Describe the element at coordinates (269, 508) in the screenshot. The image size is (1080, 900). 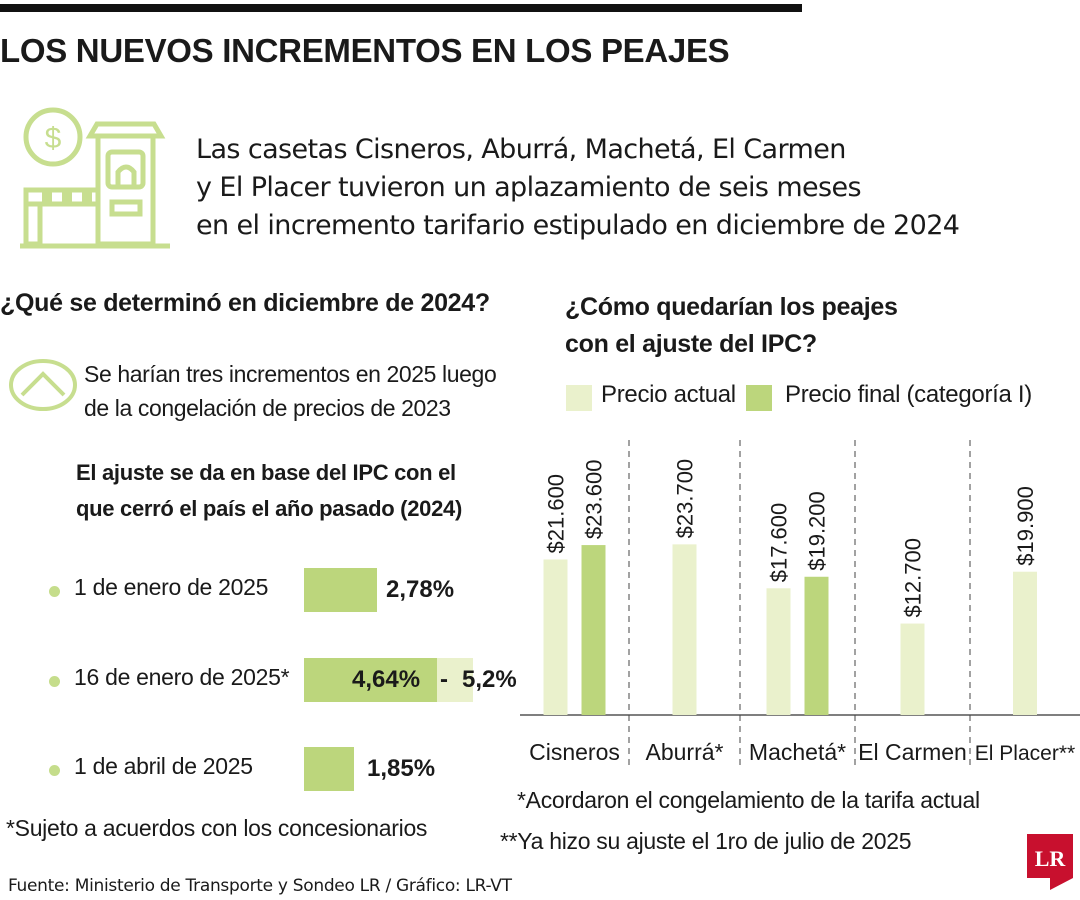
I see `basis-line: que cerró el país el año pasado (2024)` at that location.